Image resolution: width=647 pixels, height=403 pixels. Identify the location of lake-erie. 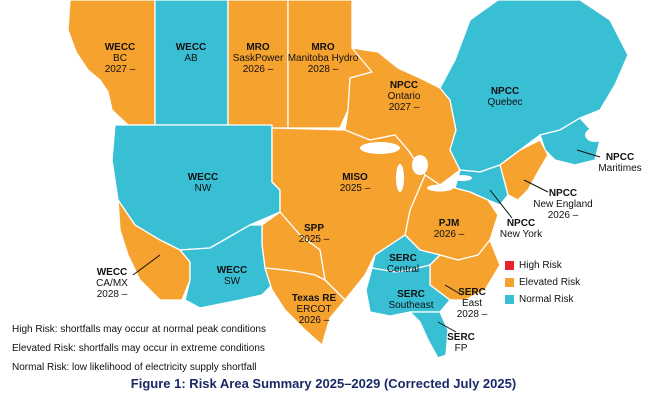
(440, 188).